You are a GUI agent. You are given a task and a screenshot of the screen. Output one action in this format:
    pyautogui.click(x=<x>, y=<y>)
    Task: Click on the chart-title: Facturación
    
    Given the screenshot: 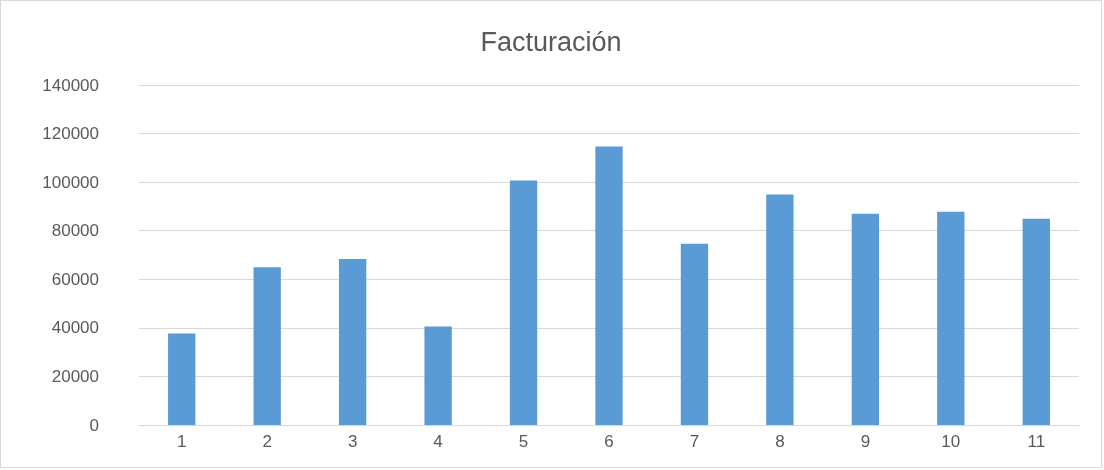 What is the action you would take?
    pyautogui.click(x=551, y=41)
    